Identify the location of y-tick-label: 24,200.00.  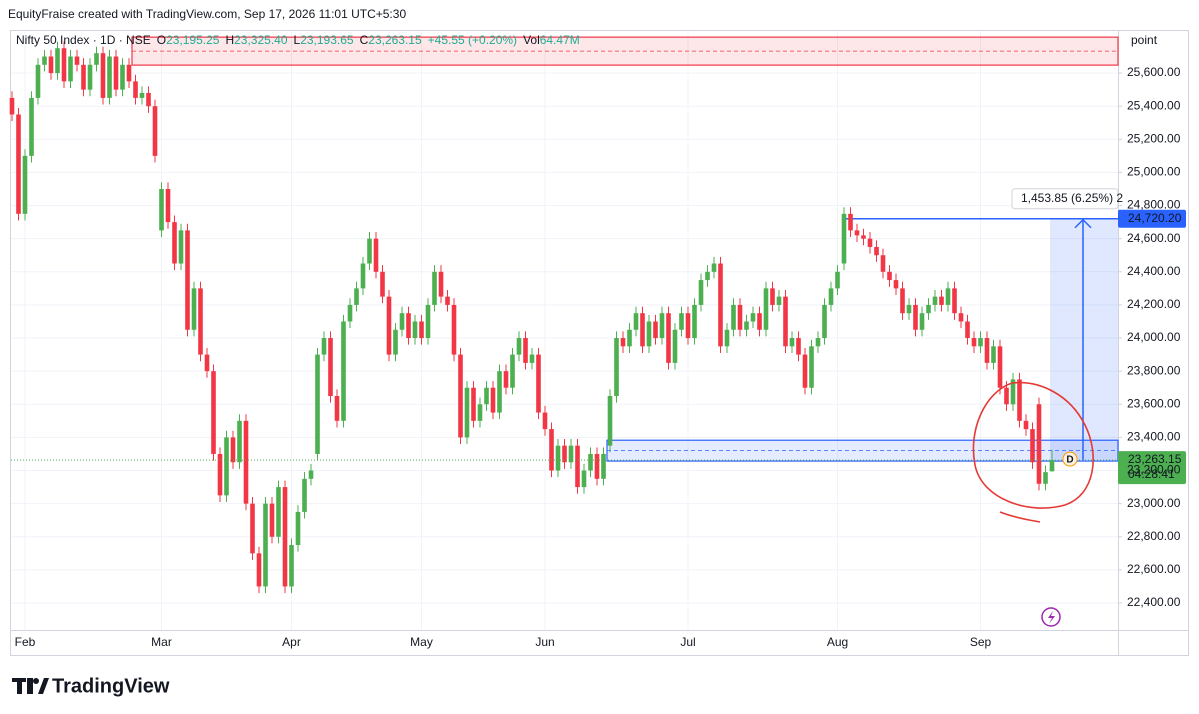
(1154, 304).